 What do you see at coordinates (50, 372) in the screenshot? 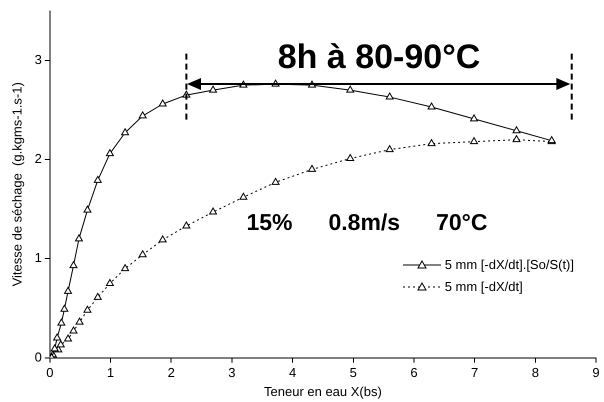
I see `x-tick-label: 0` at bounding box center [50, 372].